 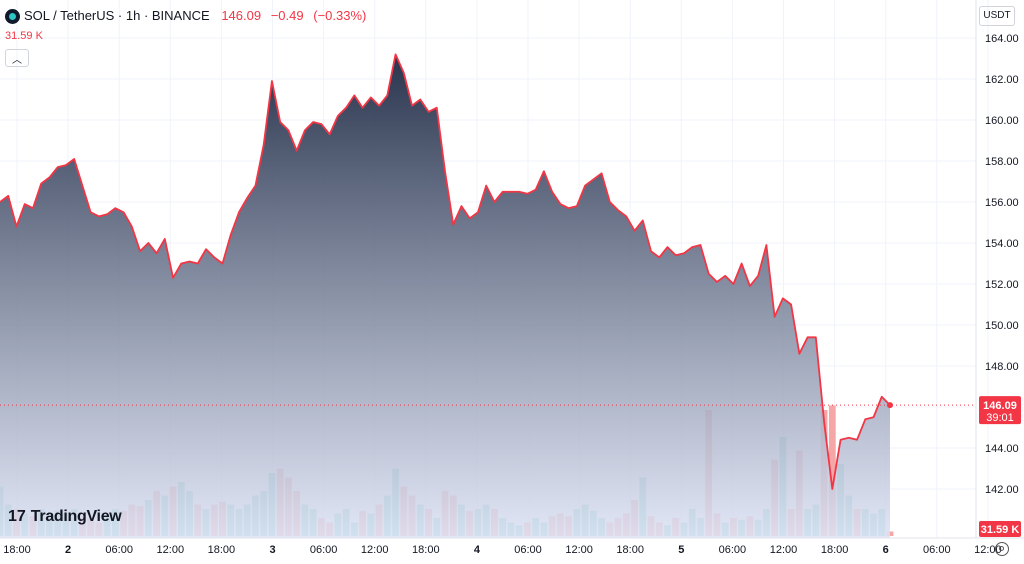 I want to click on price-tag-countdown: 39:01, so click(x=1000, y=418).